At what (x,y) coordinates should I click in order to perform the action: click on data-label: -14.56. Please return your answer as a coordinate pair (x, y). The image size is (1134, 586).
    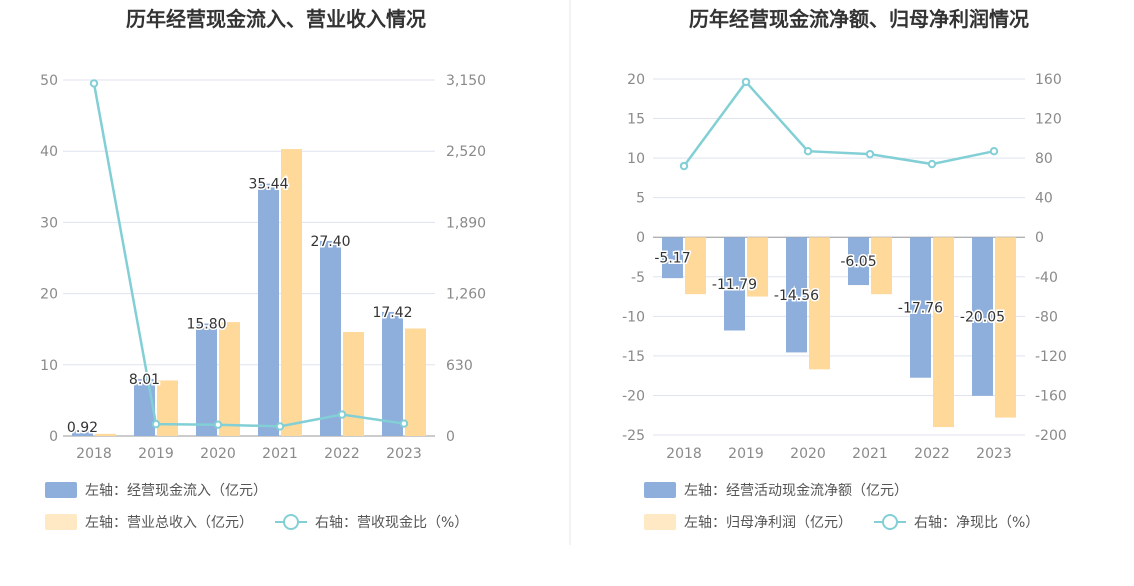
    Looking at the image, I should click on (796, 296).